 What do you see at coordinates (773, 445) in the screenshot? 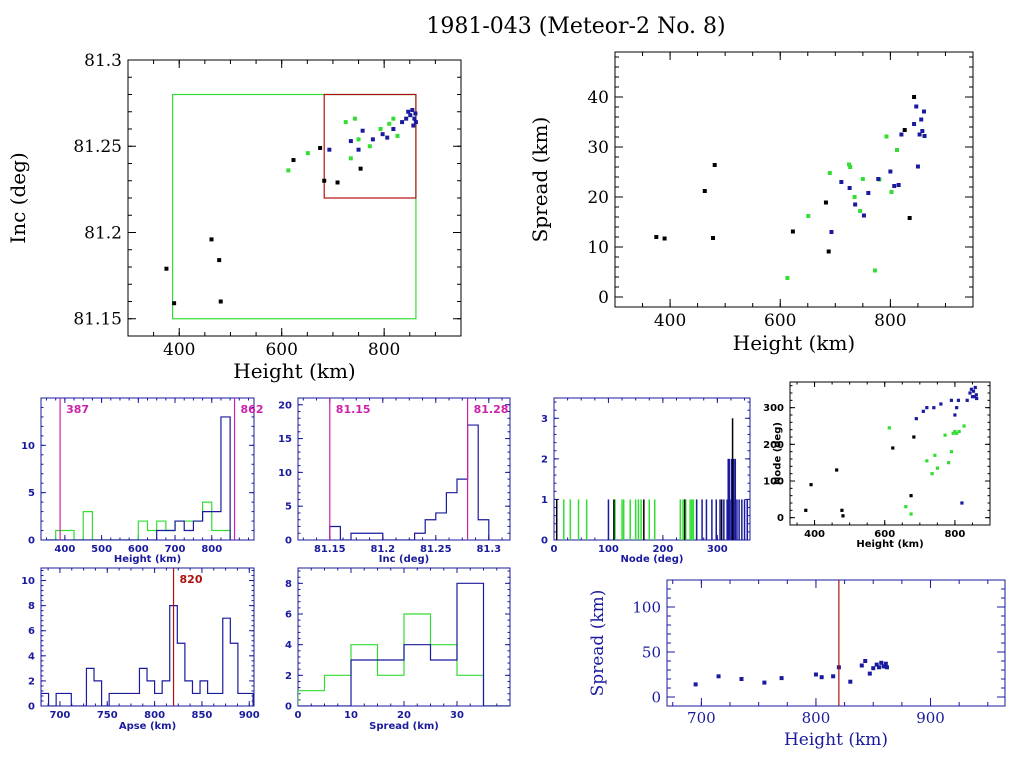
I see `y-tick-label: 200` at bounding box center [773, 445].